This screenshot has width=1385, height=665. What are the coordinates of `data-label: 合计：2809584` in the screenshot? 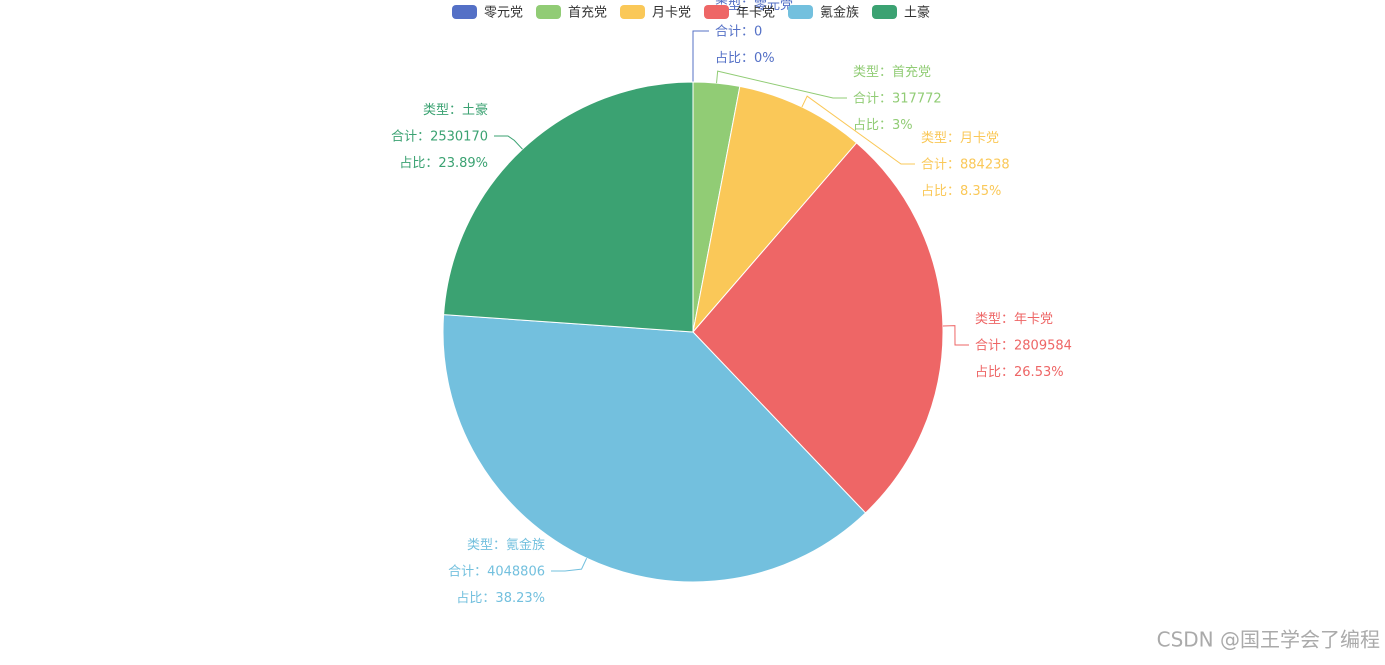 It's located at (1023, 345).